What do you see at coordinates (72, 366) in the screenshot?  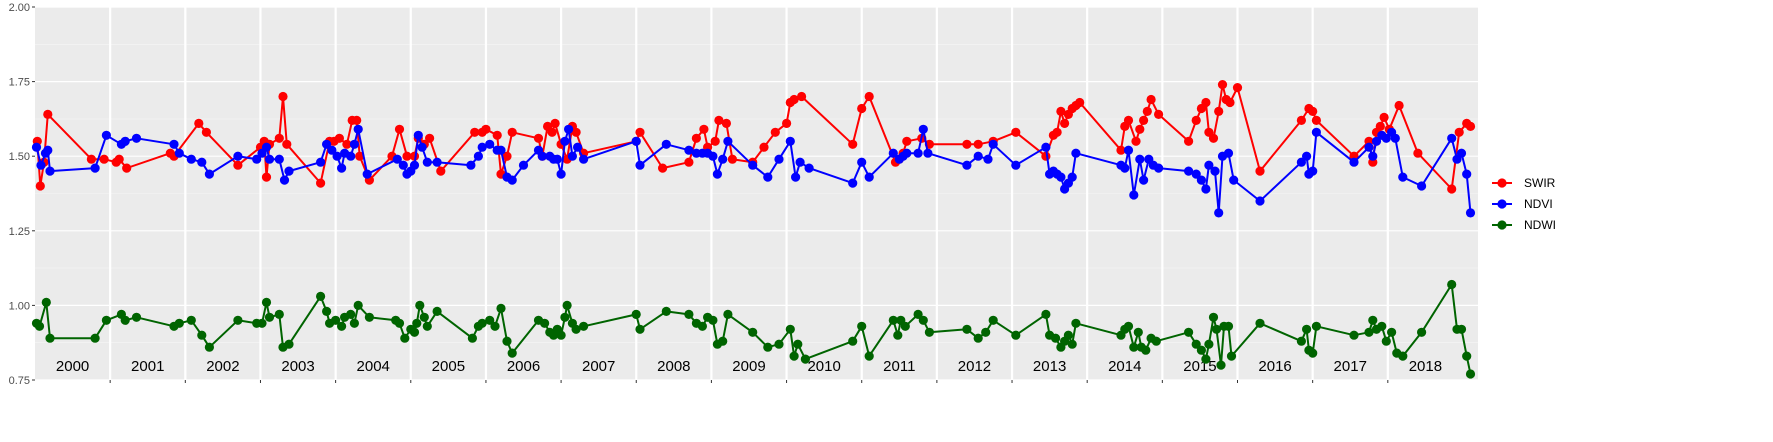 I see `year-label: 2000` at bounding box center [72, 366].